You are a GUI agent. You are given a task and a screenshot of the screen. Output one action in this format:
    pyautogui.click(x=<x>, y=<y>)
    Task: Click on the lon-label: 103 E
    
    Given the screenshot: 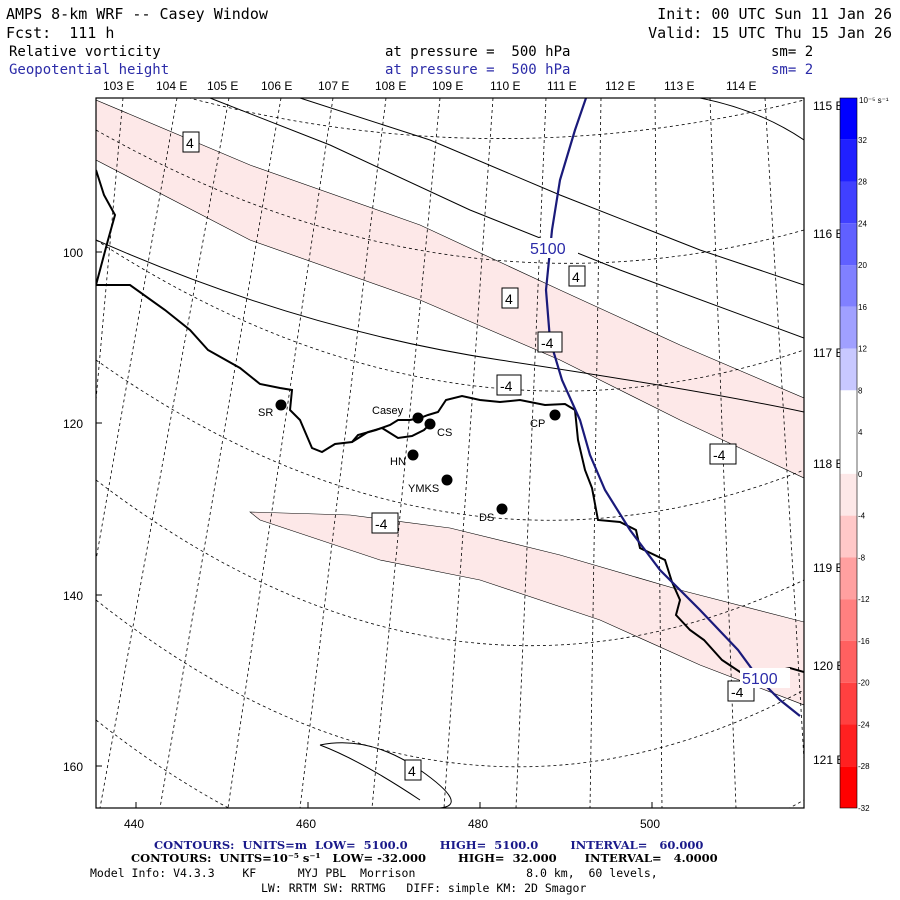 What is the action you would take?
    pyautogui.click(x=118, y=86)
    